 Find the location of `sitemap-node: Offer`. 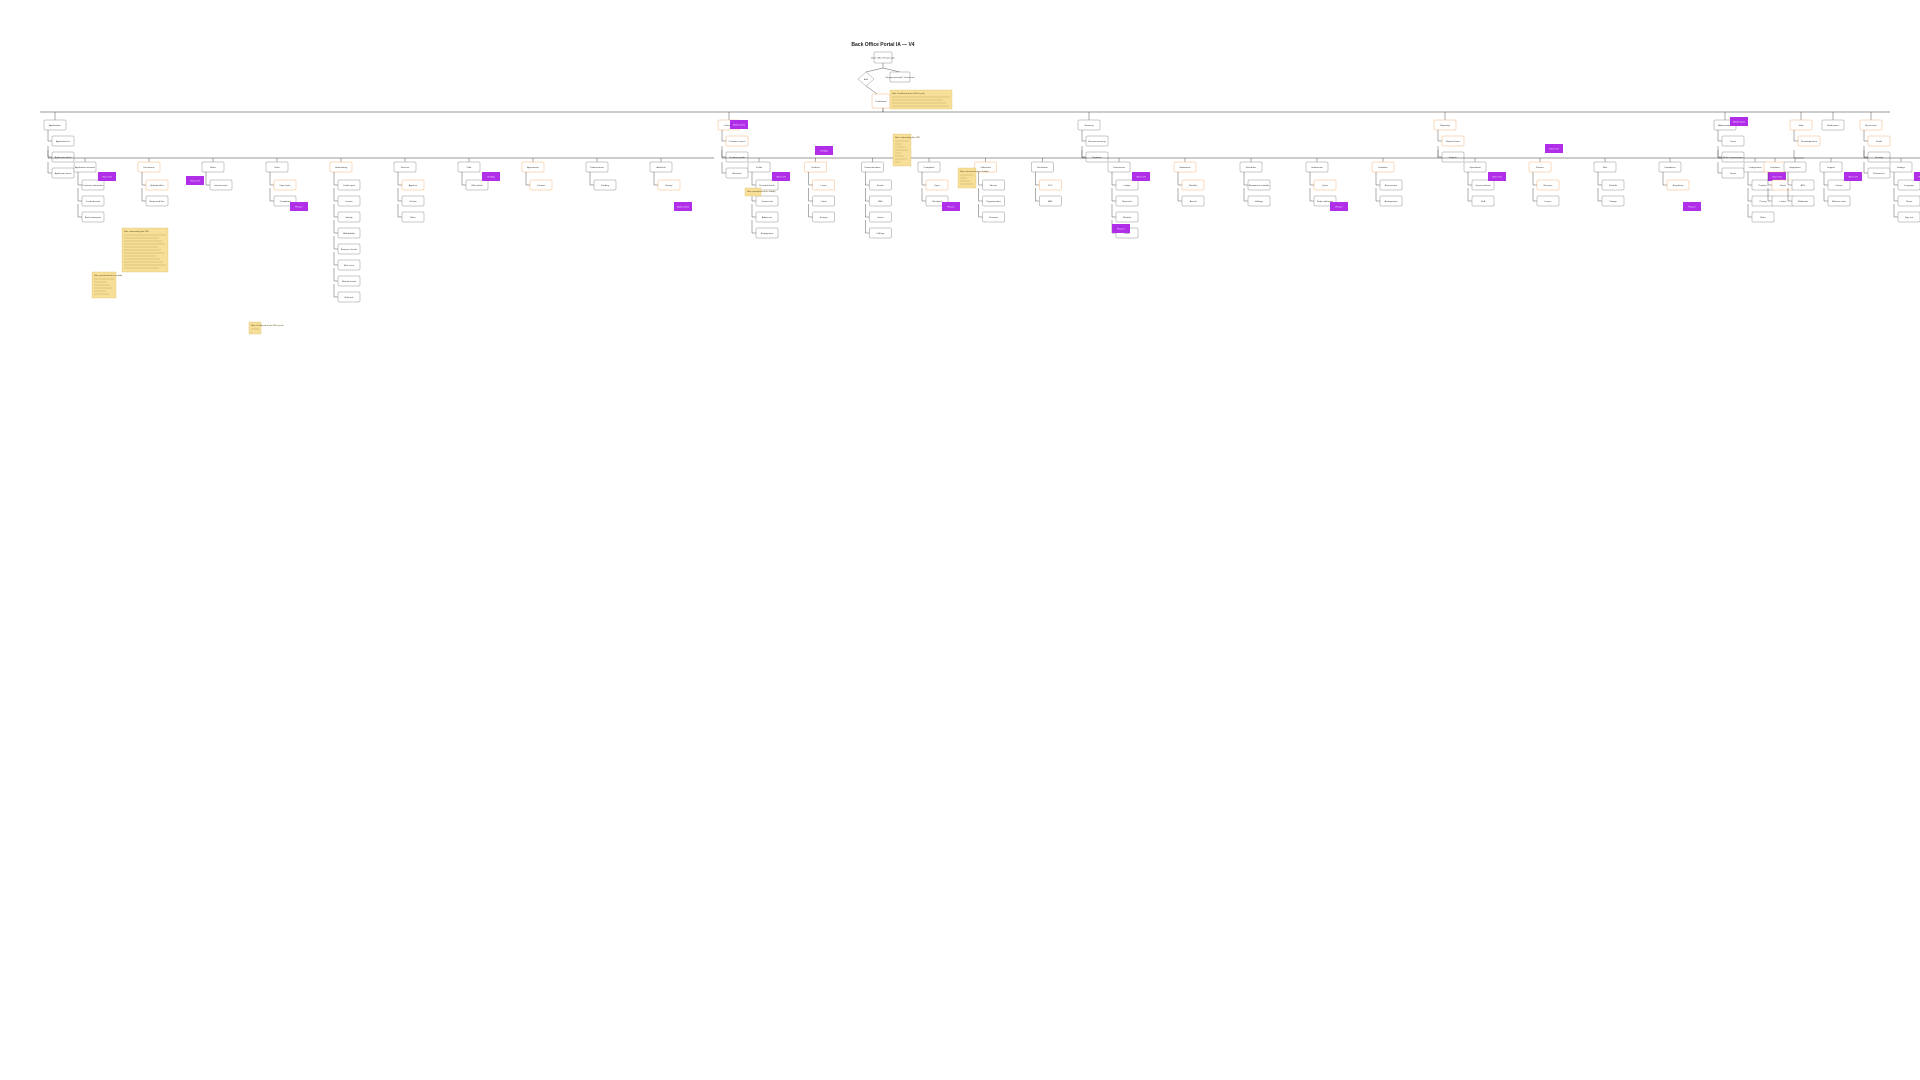

sitemap-node: Offer is located at coordinates (469, 167).